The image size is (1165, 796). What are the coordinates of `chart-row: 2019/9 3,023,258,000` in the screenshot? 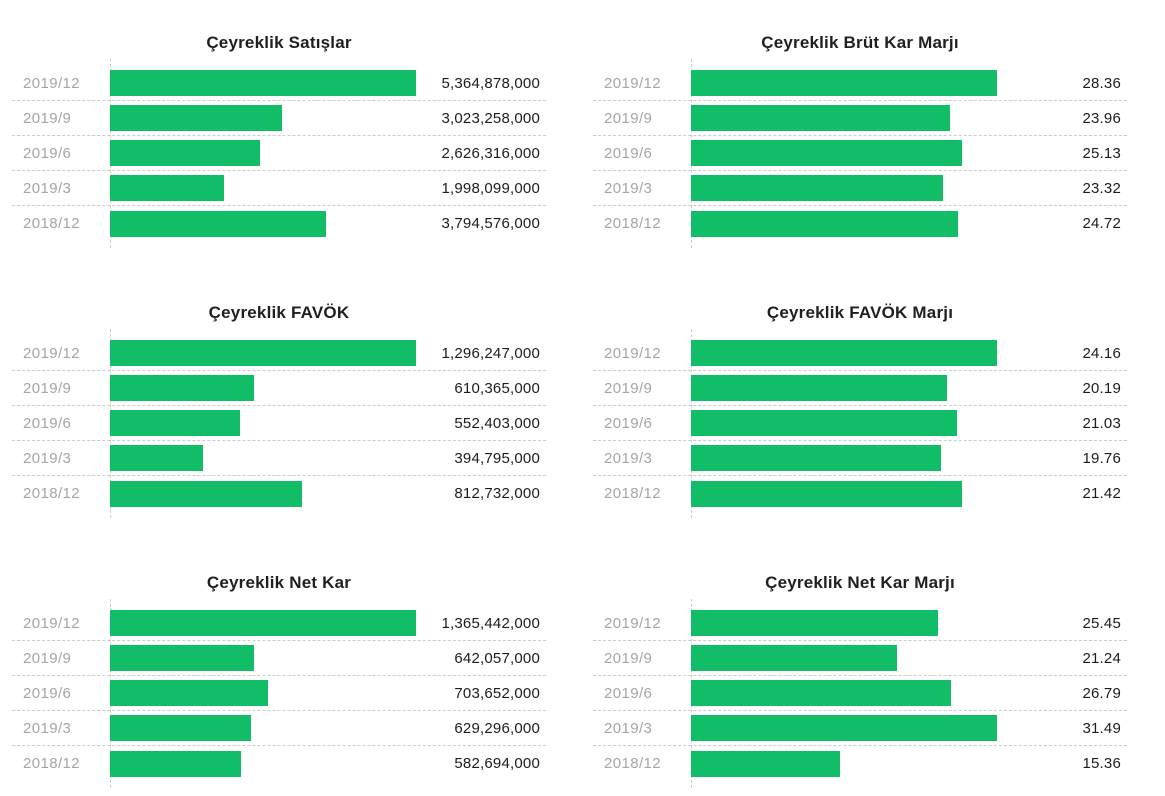 It's located at (279, 118).